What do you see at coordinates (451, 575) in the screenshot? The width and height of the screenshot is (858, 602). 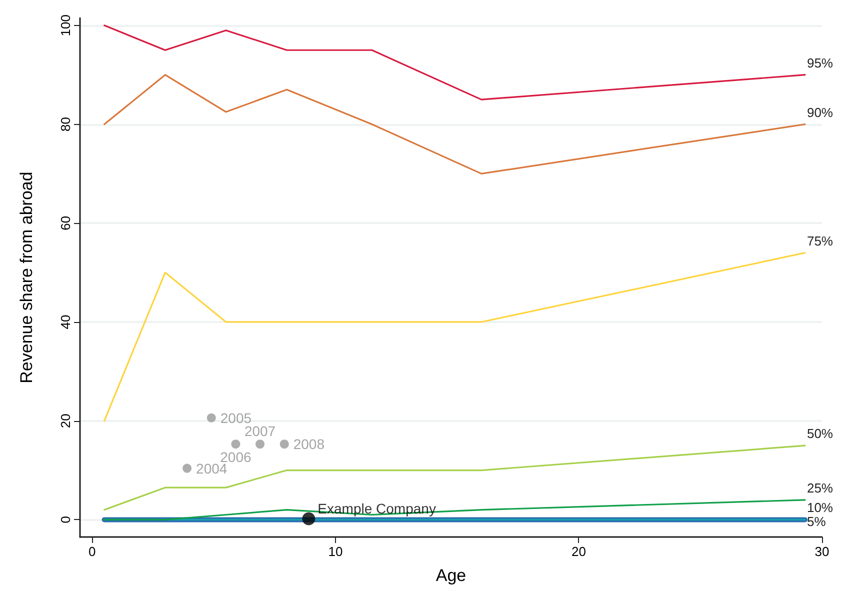 I see `x-axis-title: Age` at bounding box center [451, 575].